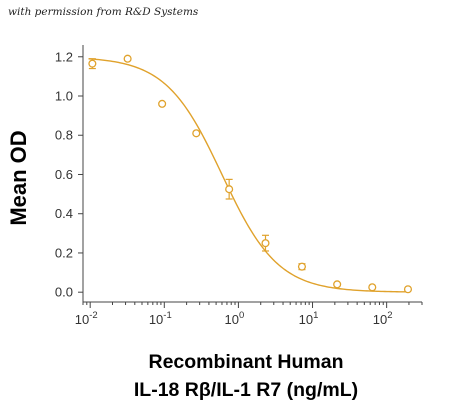  Describe the element at coordinates (86, 318) in the screenshot. I see `x-tick-label: 10⁻²` at that location.